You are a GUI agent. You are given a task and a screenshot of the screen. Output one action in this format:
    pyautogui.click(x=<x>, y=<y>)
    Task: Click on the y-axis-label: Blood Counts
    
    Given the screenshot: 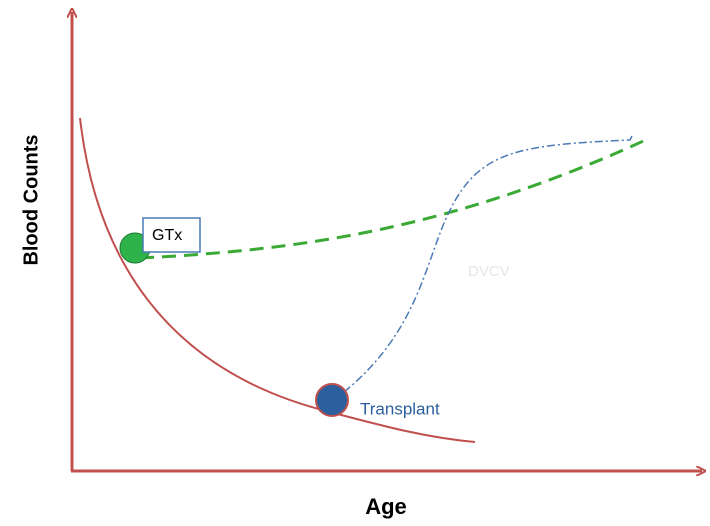 What is the action you would take?
    pyautogui.click(x=31, y=199)
    